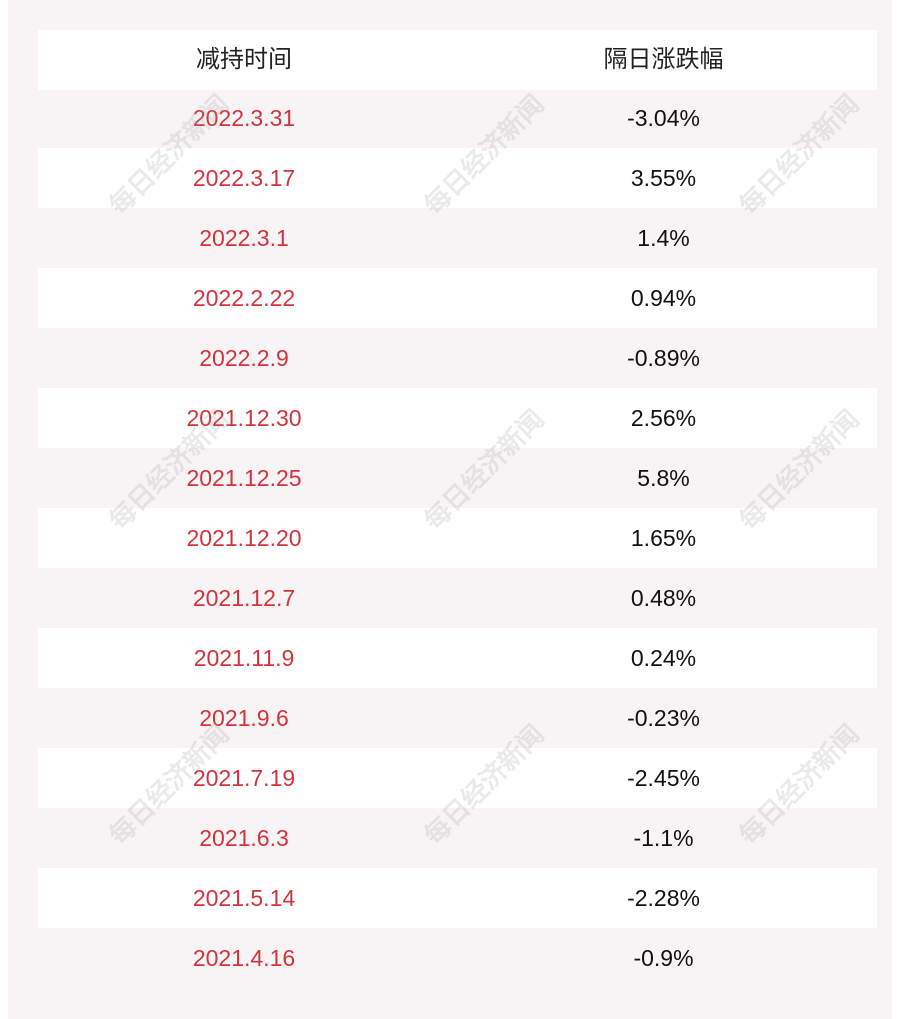 The image size is (900, 1019). What do you see at coordinates (663, 898) in the screenshot?
I see `change-cell: -2.28%` at bounding box center [663, 898].